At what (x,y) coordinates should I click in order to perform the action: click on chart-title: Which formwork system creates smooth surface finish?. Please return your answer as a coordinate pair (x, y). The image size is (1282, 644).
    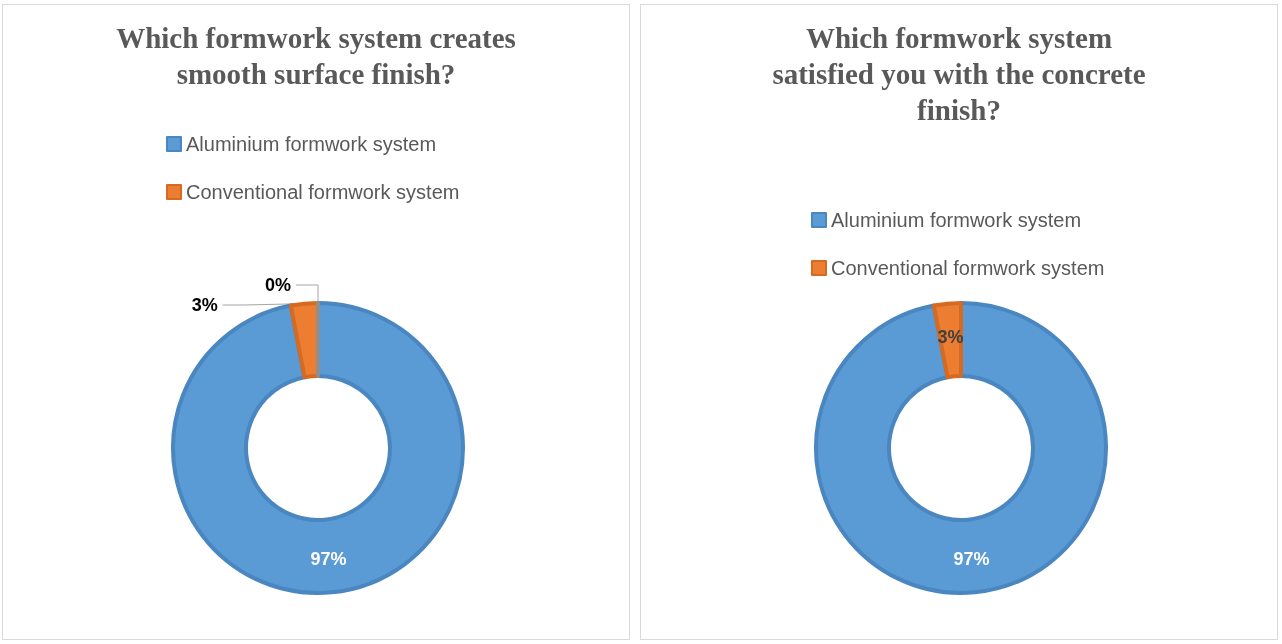
    Looking at the image, I should click on (316, 56).